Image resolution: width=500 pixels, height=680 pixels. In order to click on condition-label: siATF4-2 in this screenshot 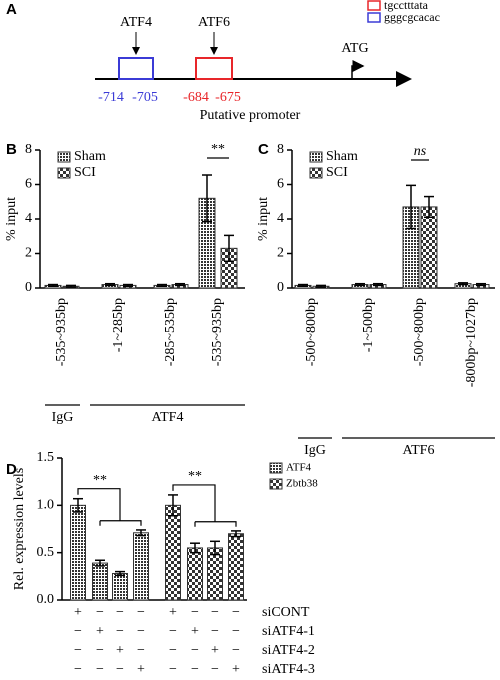, I will do `click(288, 650)`.